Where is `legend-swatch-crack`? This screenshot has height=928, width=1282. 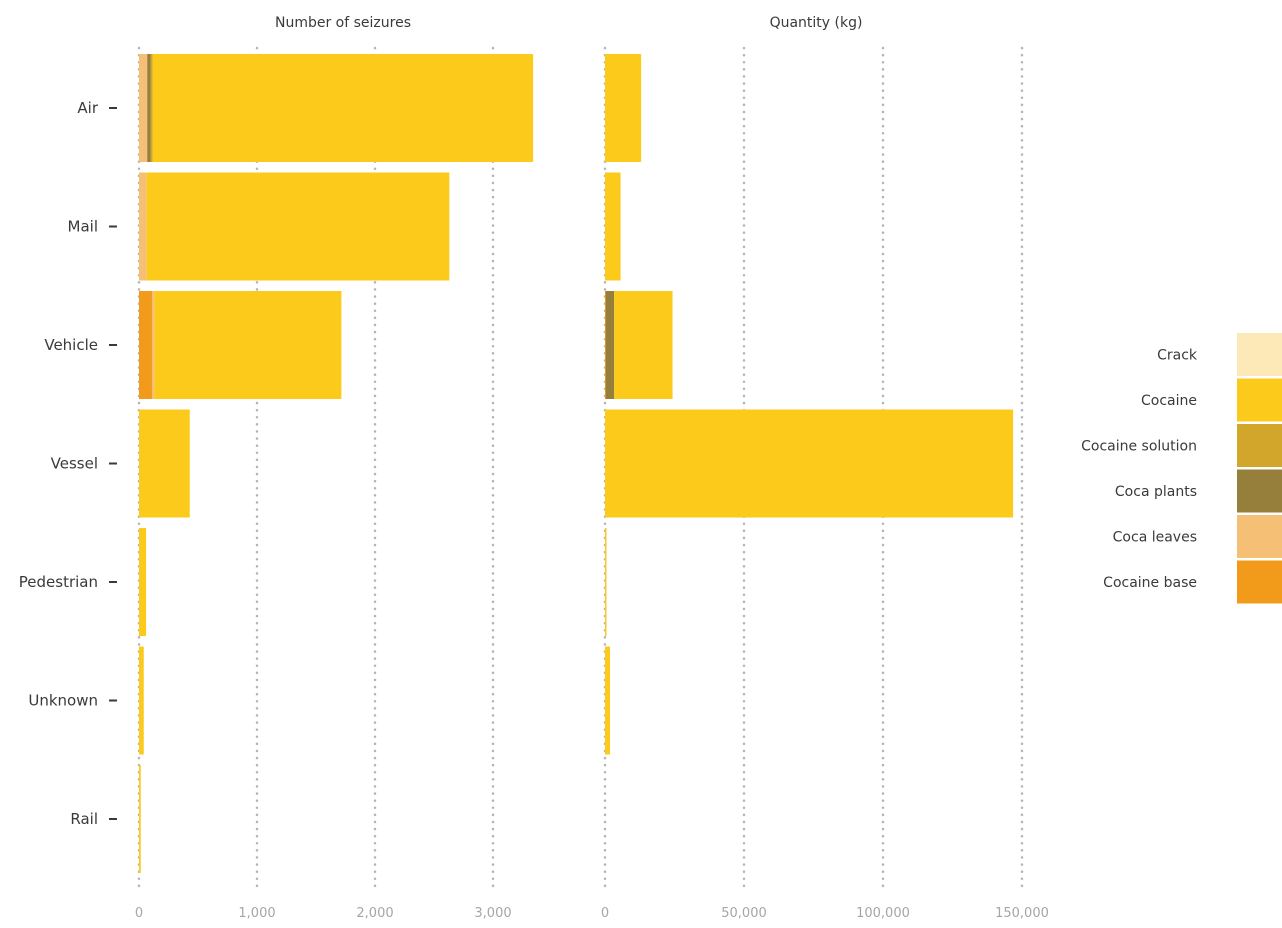
legend-swatch-crack is located at coordinates (1259, 354).